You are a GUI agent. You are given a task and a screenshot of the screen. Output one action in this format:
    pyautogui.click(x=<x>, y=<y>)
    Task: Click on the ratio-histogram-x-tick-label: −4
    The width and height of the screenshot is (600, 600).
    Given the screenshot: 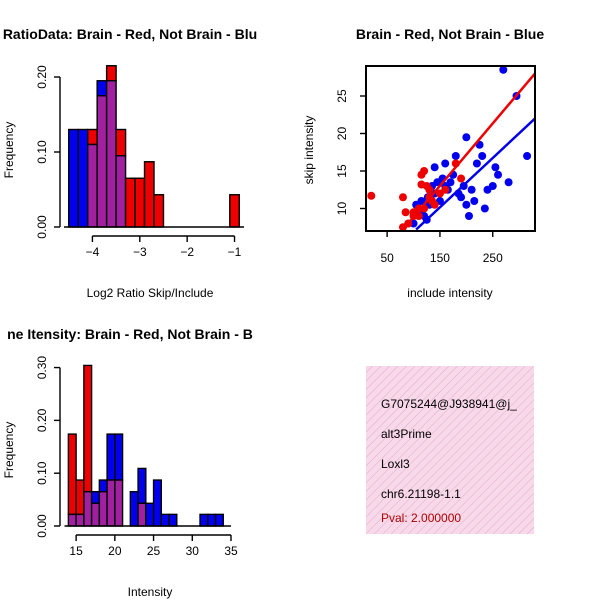 What is the action you would take?
    pyautogui.click(x=93, y=252)
    